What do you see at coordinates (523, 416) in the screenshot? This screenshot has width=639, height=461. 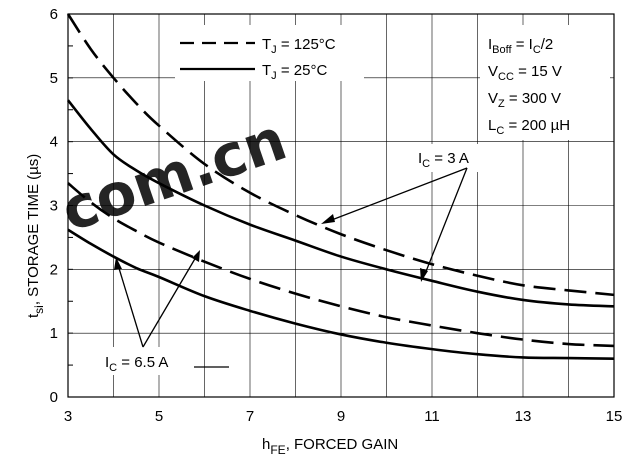 I see `x-tick-label: 13` at bounding box center [523, 416].